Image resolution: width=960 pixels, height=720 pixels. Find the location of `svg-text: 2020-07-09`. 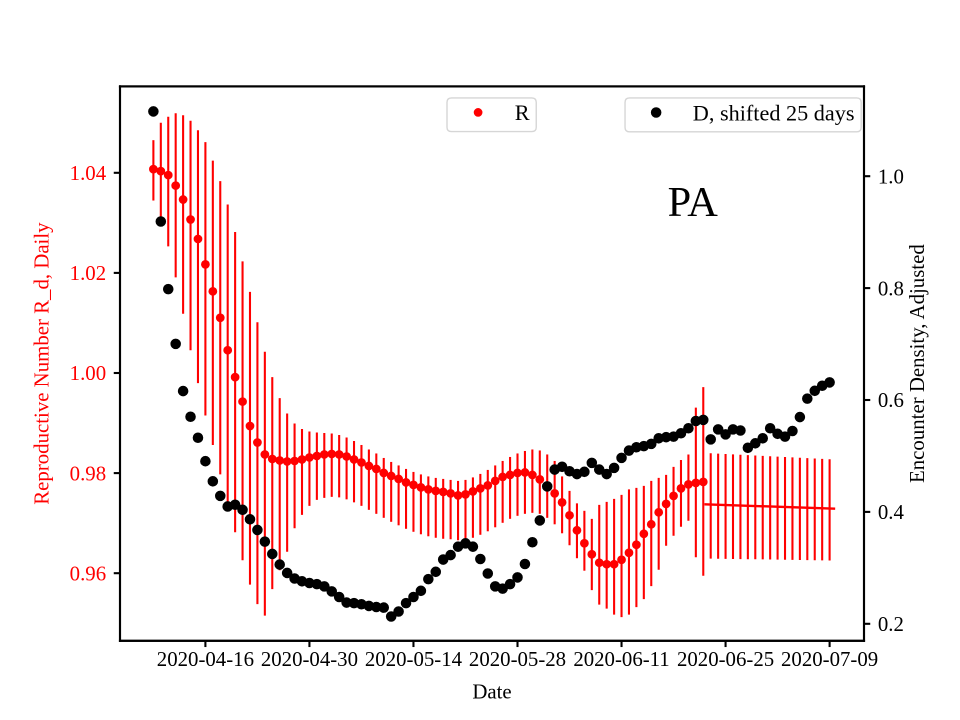

svg-text: 2020-07-09 is located at coordinates (829, 659).